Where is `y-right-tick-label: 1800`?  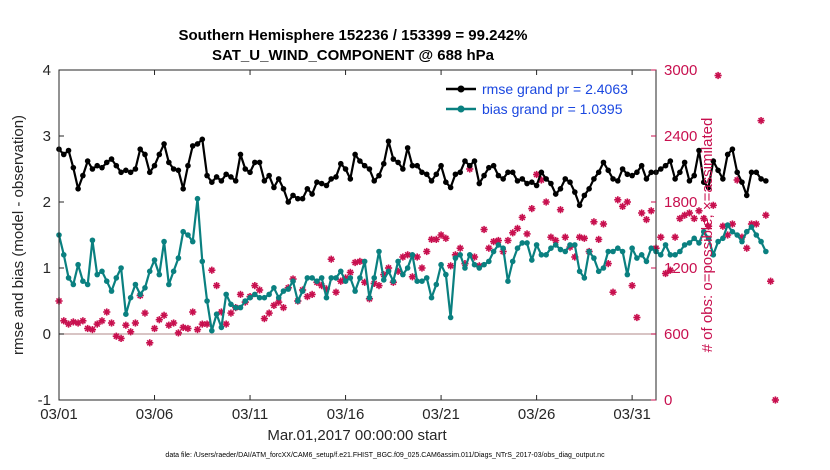 y-right-tick-label: 1800 is located at coordinates (680, 202).